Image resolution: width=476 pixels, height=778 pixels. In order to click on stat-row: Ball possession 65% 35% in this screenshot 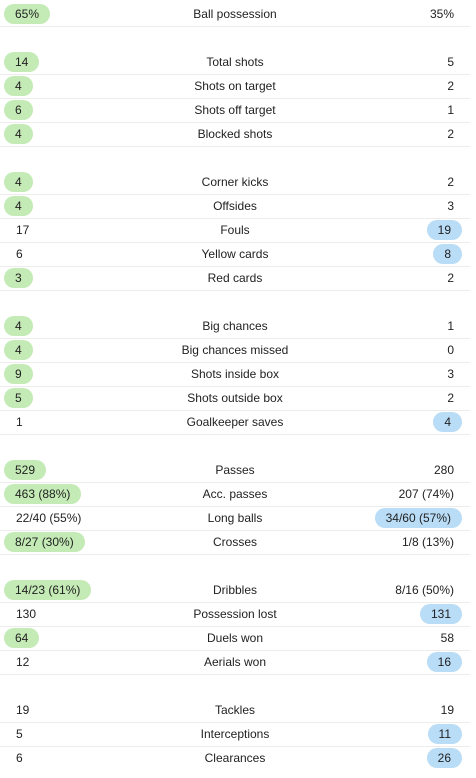, I will do `click(235, 14)`.